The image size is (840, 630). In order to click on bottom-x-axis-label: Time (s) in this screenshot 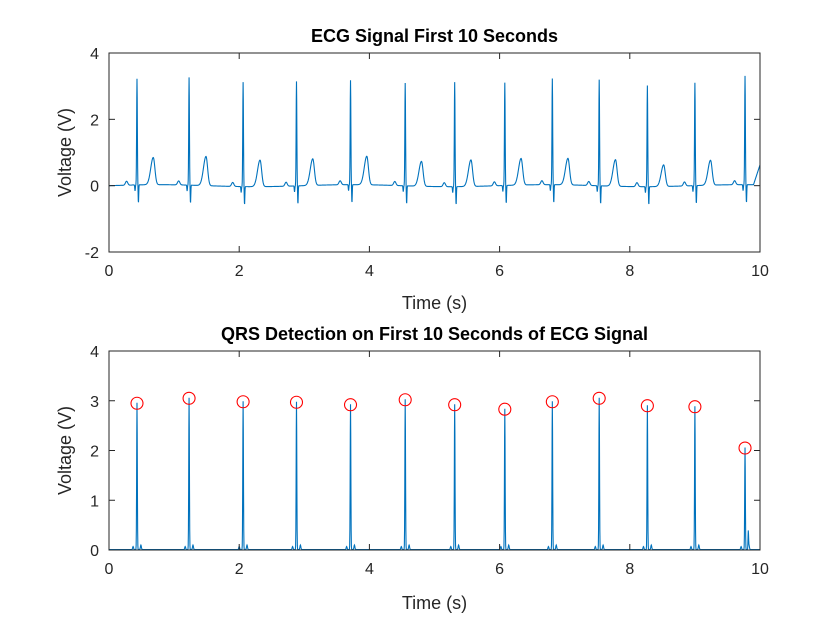, I will do `click(434, 603)`.